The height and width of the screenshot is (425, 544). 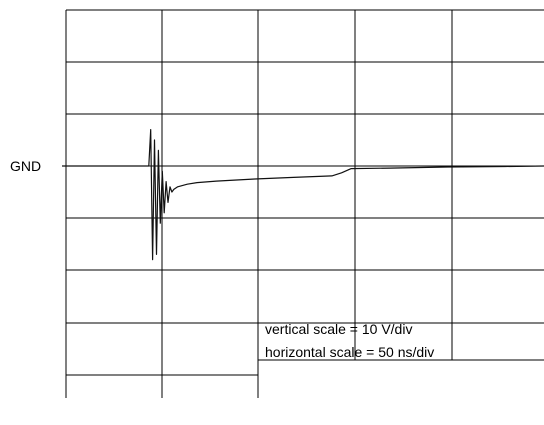 I want to click on vertical-scale-label: vertical scale = 10 V/div, so click(x=338, y=329).